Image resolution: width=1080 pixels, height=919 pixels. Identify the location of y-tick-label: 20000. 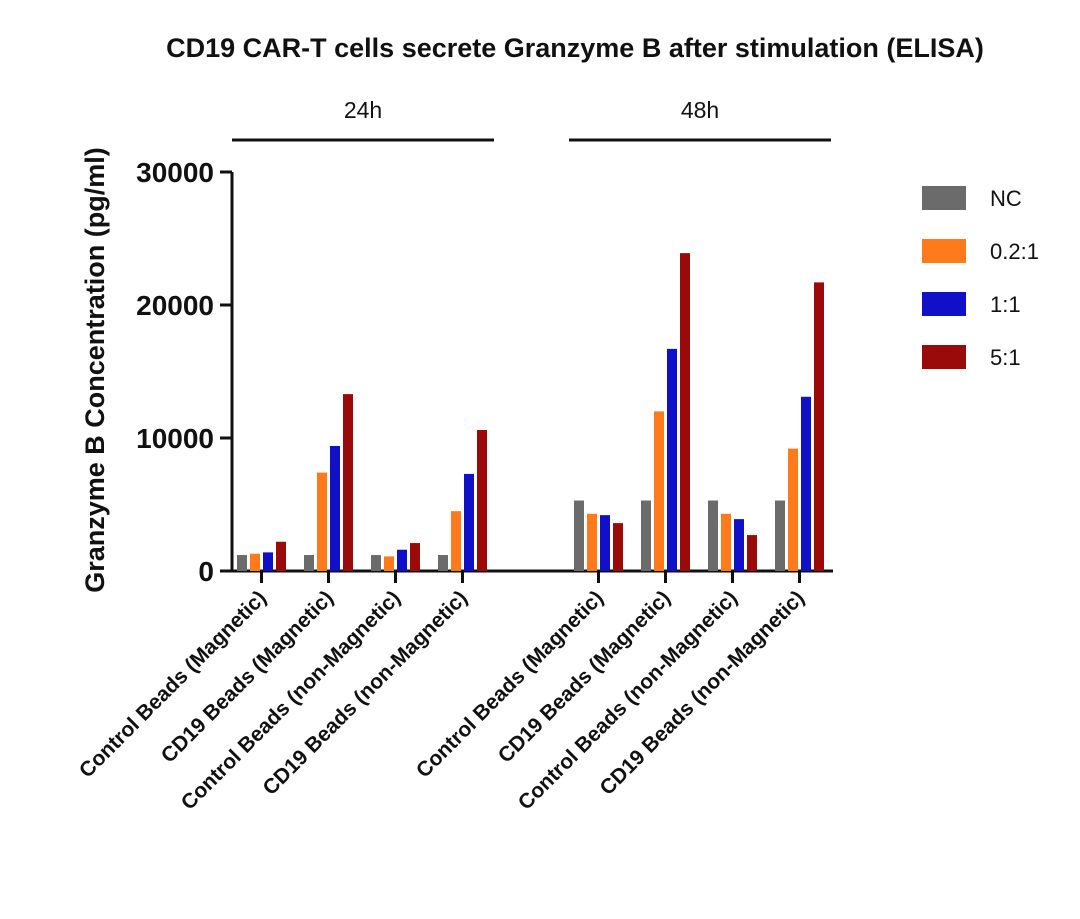
(175, 305).